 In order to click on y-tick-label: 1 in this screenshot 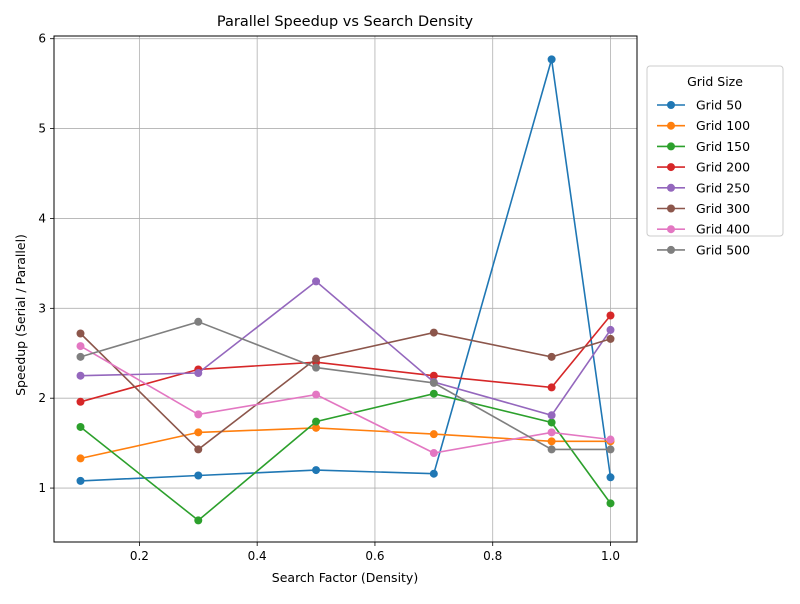, I will do `click(42, 488)`.